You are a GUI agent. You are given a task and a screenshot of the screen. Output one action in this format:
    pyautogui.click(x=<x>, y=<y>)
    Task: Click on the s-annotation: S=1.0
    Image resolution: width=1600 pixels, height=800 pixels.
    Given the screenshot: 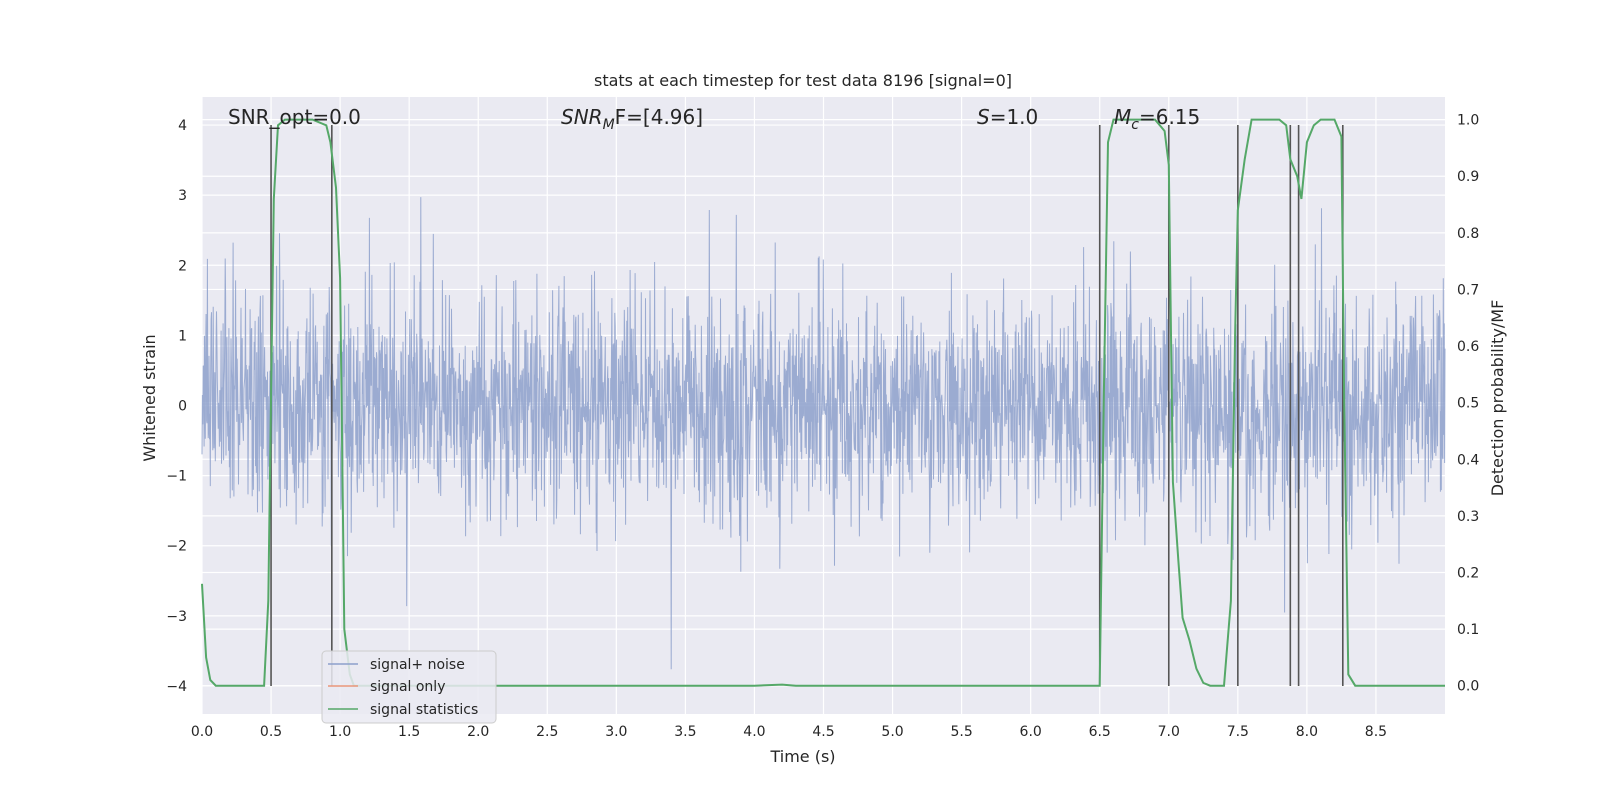 What is the action you would take?
    pyautogui.click(x=1007, y=117)
    